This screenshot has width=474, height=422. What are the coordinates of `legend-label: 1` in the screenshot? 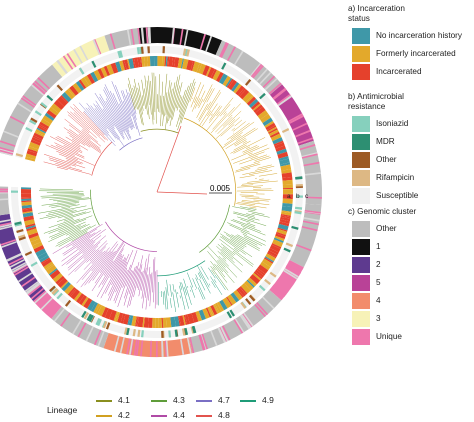 It's located at (378, 246).